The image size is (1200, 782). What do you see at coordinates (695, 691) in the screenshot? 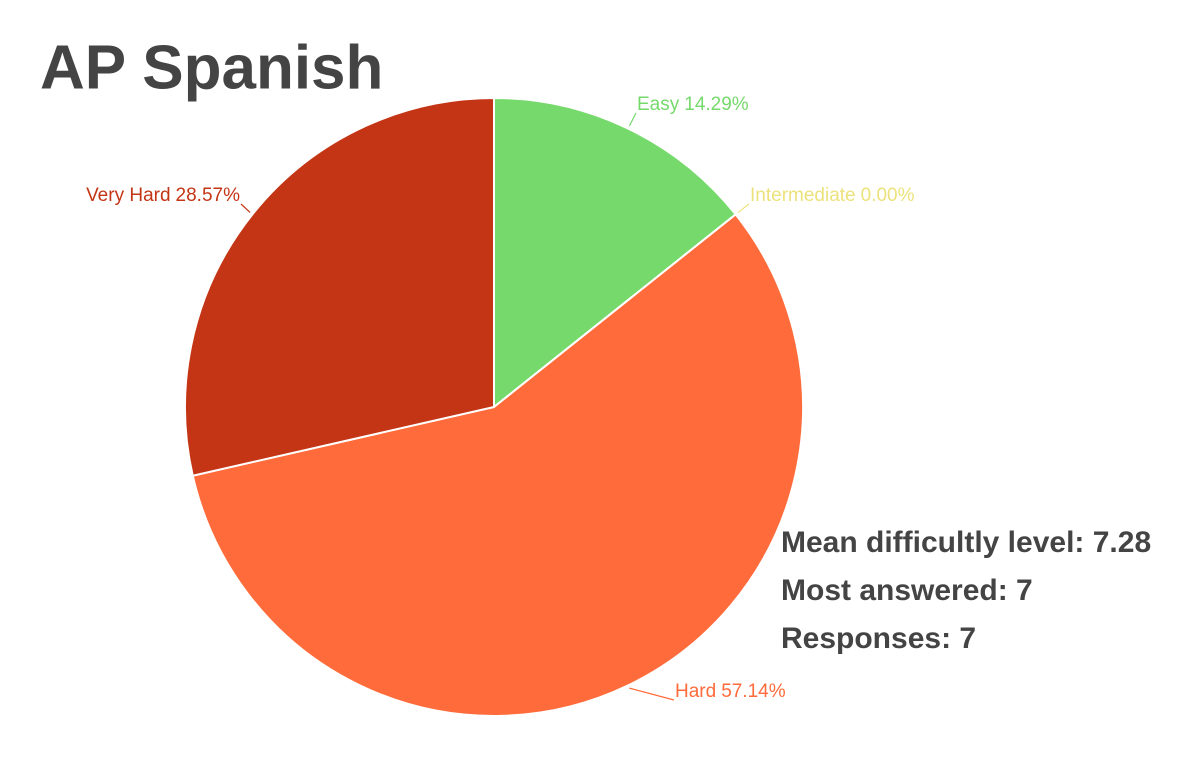
I see `slice-name: Hard` at bounding box center [695, 691].